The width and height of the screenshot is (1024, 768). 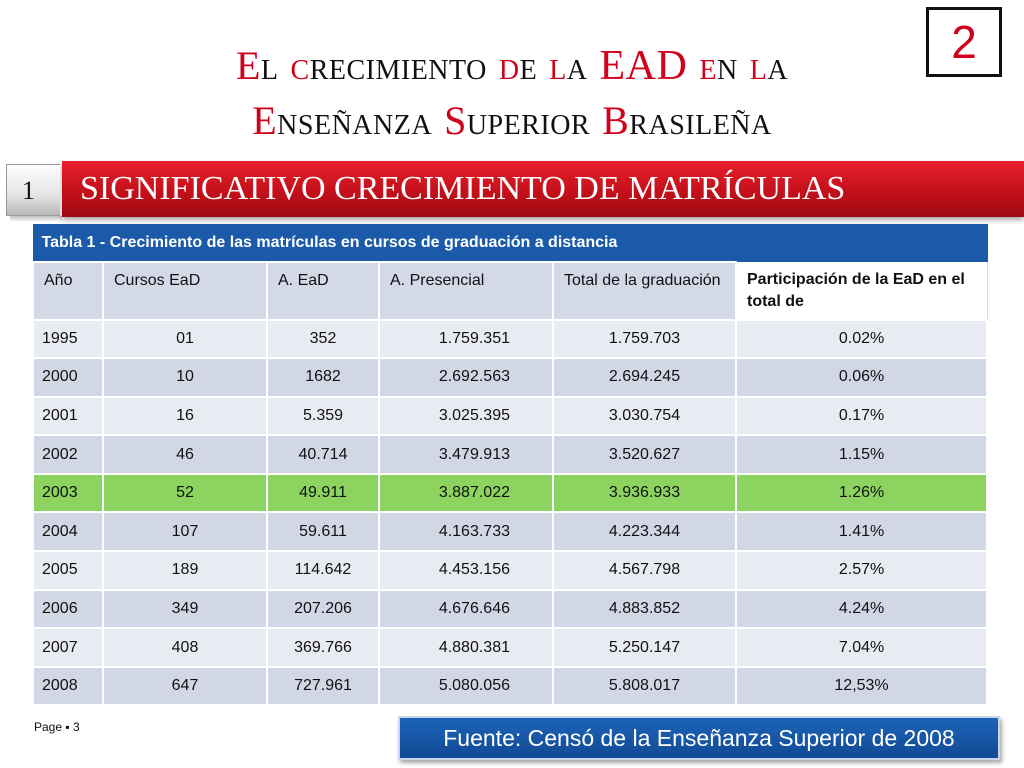 What do you see at coordinates (323, 377) in the screenshot?
I see `cell-alumnos-ead: 1682` at bounding box center [323, 377].